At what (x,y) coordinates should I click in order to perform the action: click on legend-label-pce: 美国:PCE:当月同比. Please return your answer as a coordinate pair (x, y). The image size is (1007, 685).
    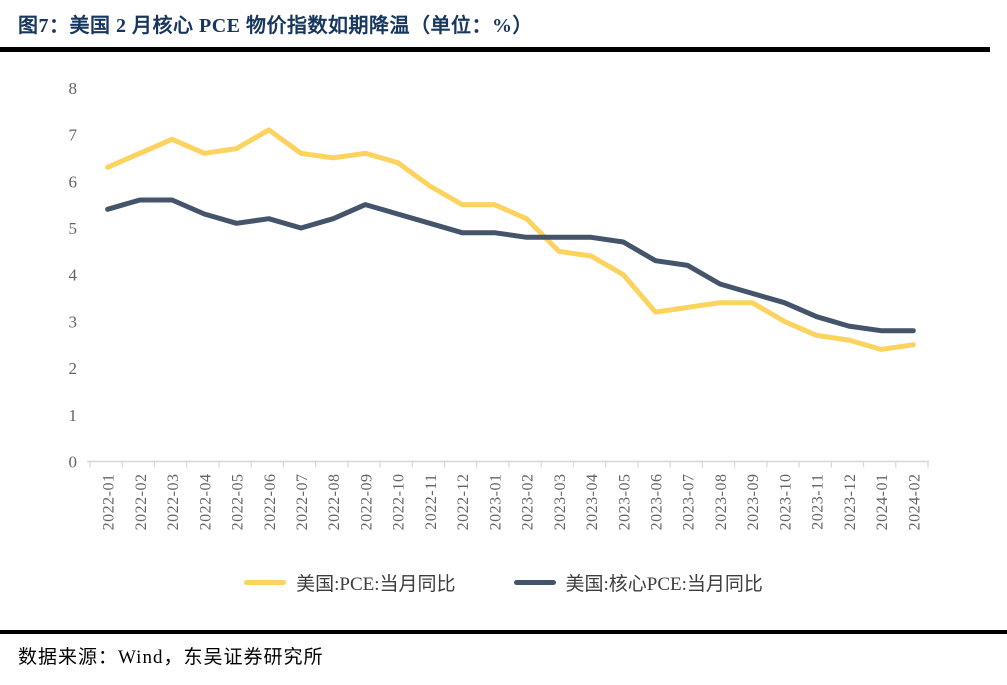
    Looking at the image, I should click on (376, 584).